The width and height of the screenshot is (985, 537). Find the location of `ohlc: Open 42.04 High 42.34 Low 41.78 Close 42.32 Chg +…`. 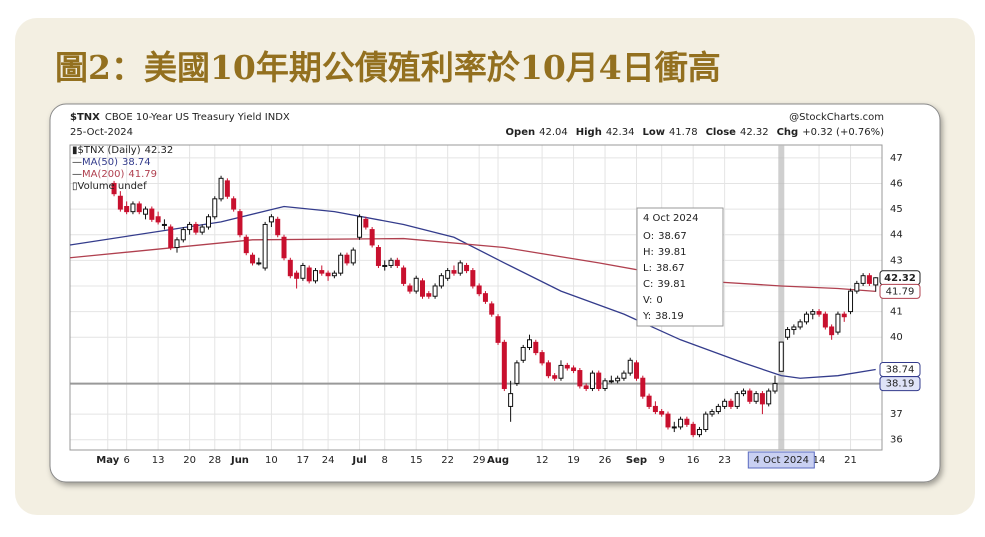

ohlc: Open 42.04 High 42.34 Low 41.78 Close 42.32 Chg +… is located at coordinates (695, 132).